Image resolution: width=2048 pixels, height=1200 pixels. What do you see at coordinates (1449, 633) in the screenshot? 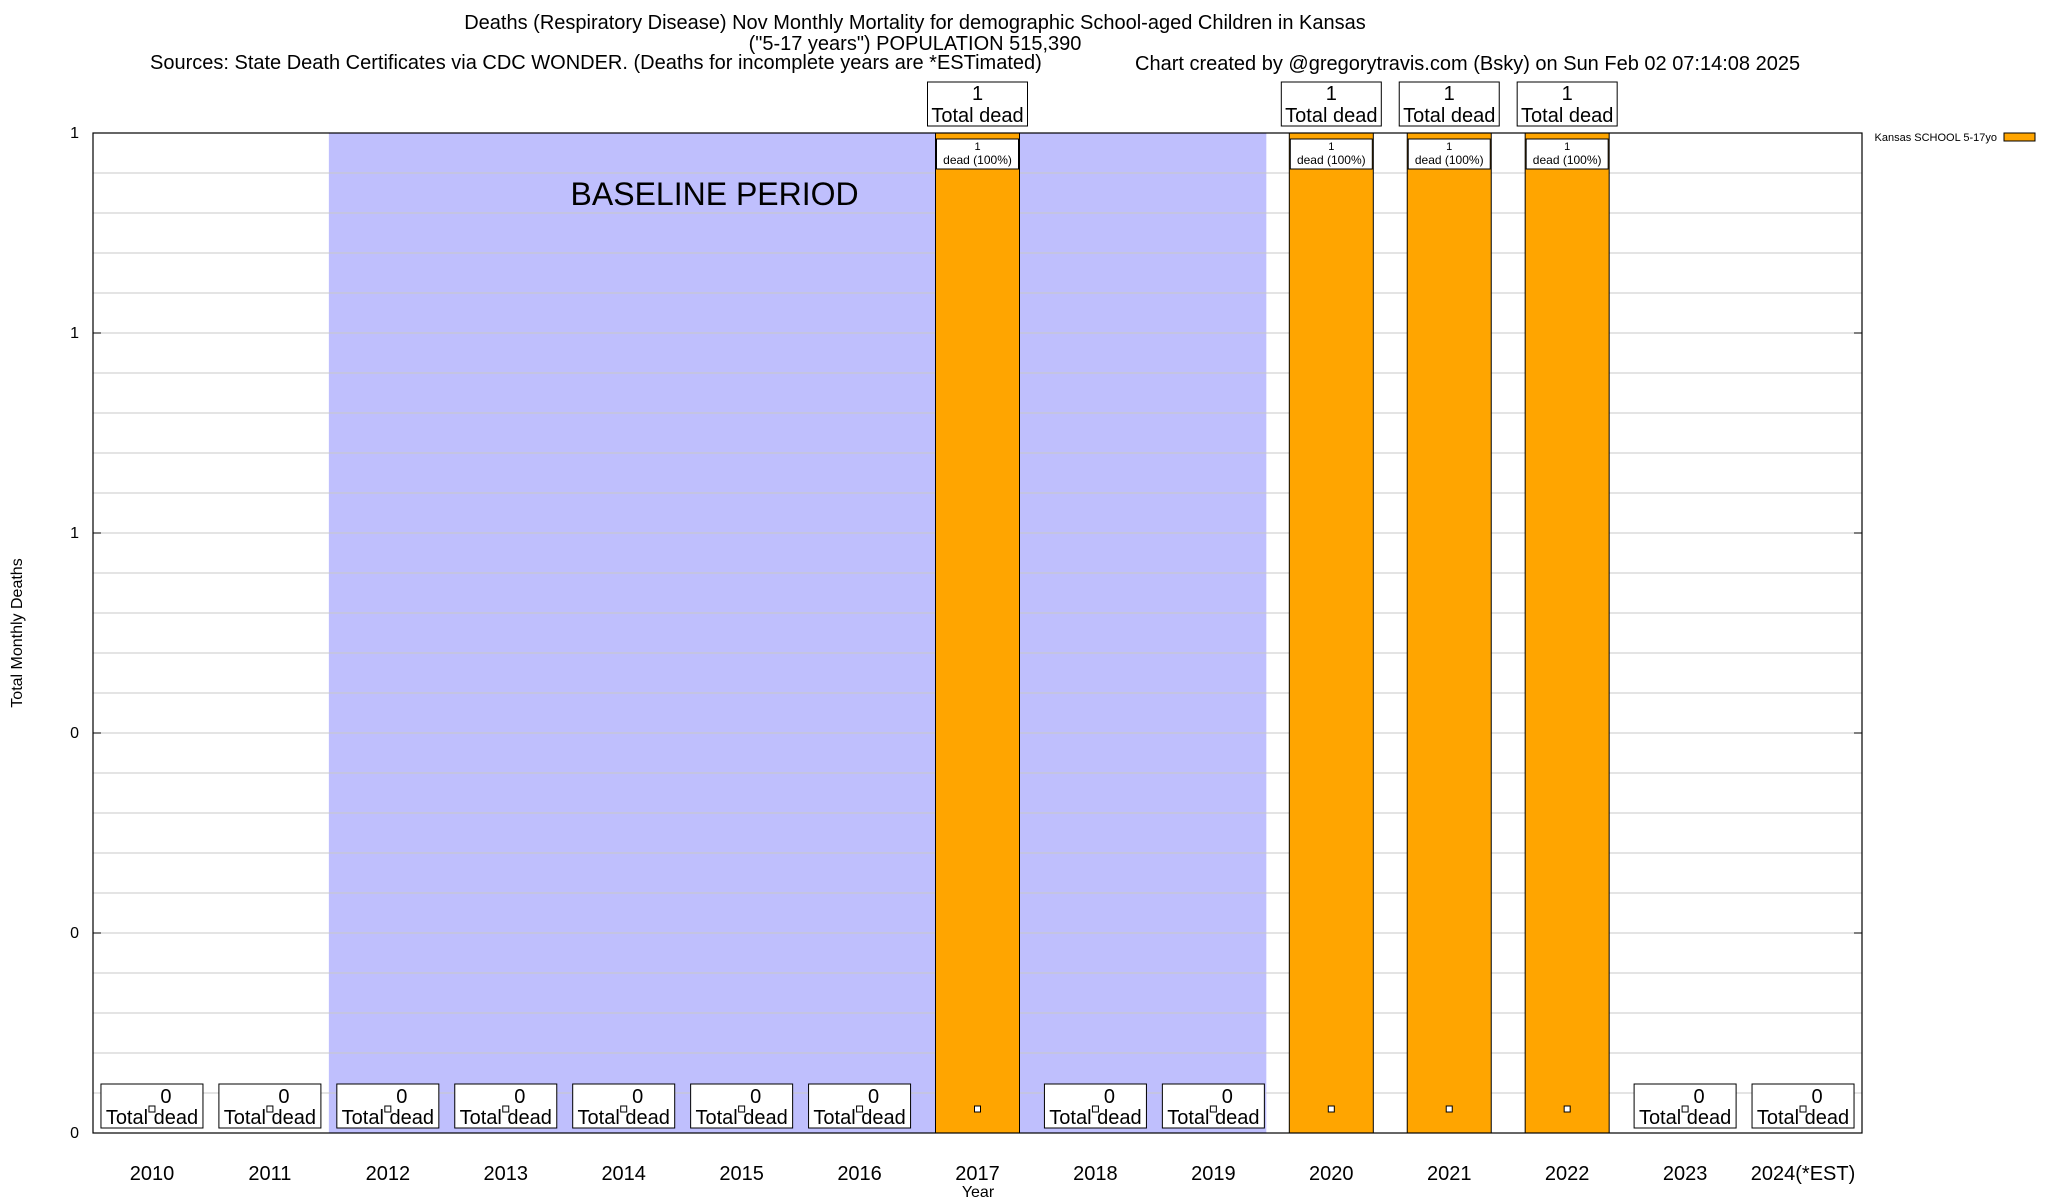
I see `bar-2021` at bounding box center [1449, 633].